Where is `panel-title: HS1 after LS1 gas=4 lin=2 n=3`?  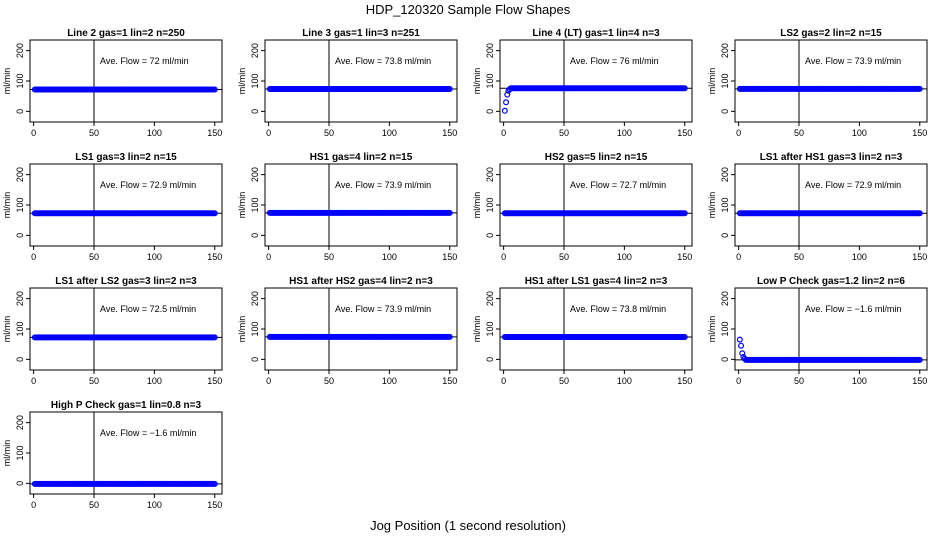 panel-title: HS1 after LS1 gas=4 lin=2 n=3 is located at coordinates (596, 281).